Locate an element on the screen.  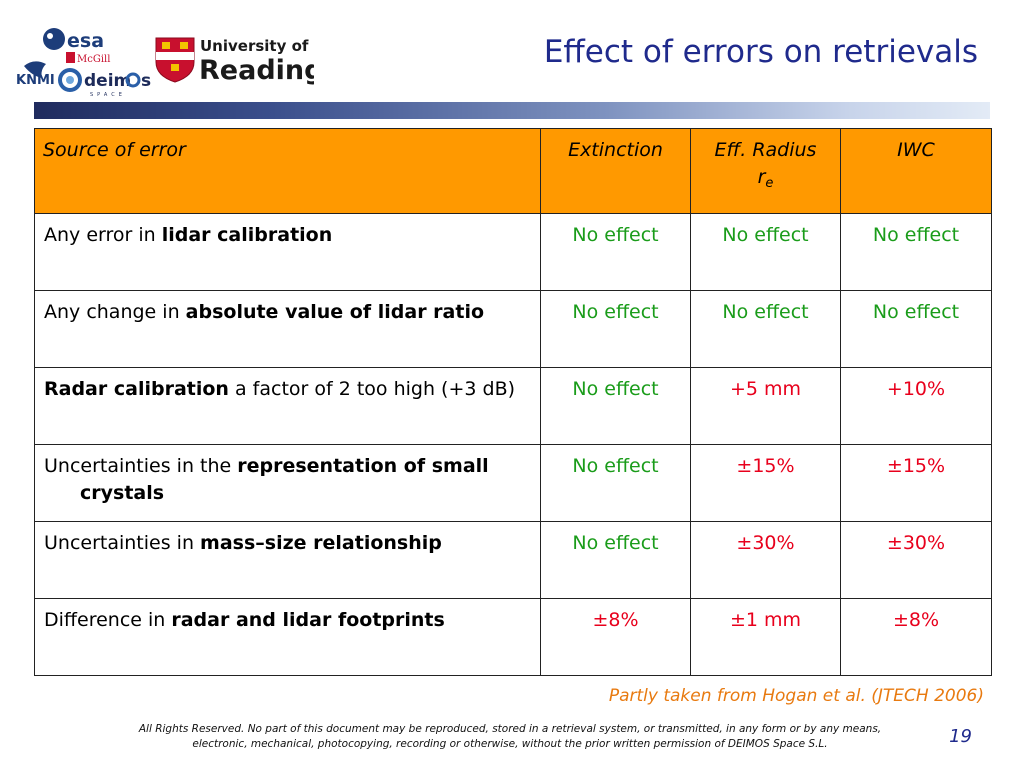
iwc-value: ±30% is located at coordinates (916, 560).